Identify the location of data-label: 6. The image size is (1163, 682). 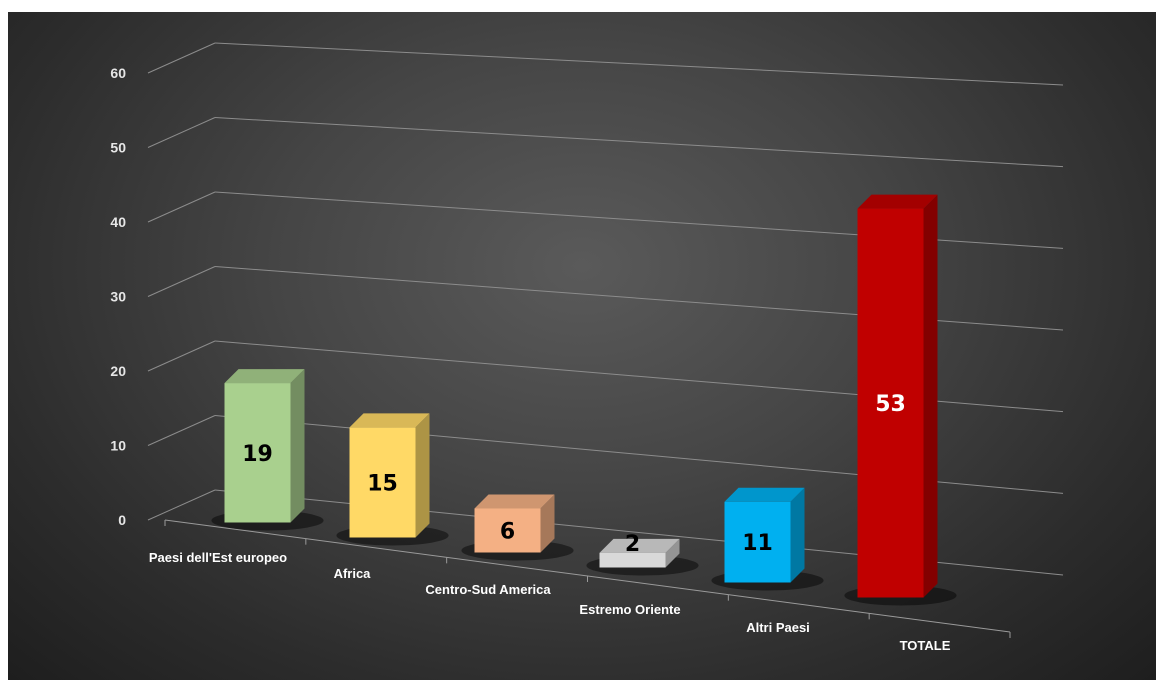
(507, 531).